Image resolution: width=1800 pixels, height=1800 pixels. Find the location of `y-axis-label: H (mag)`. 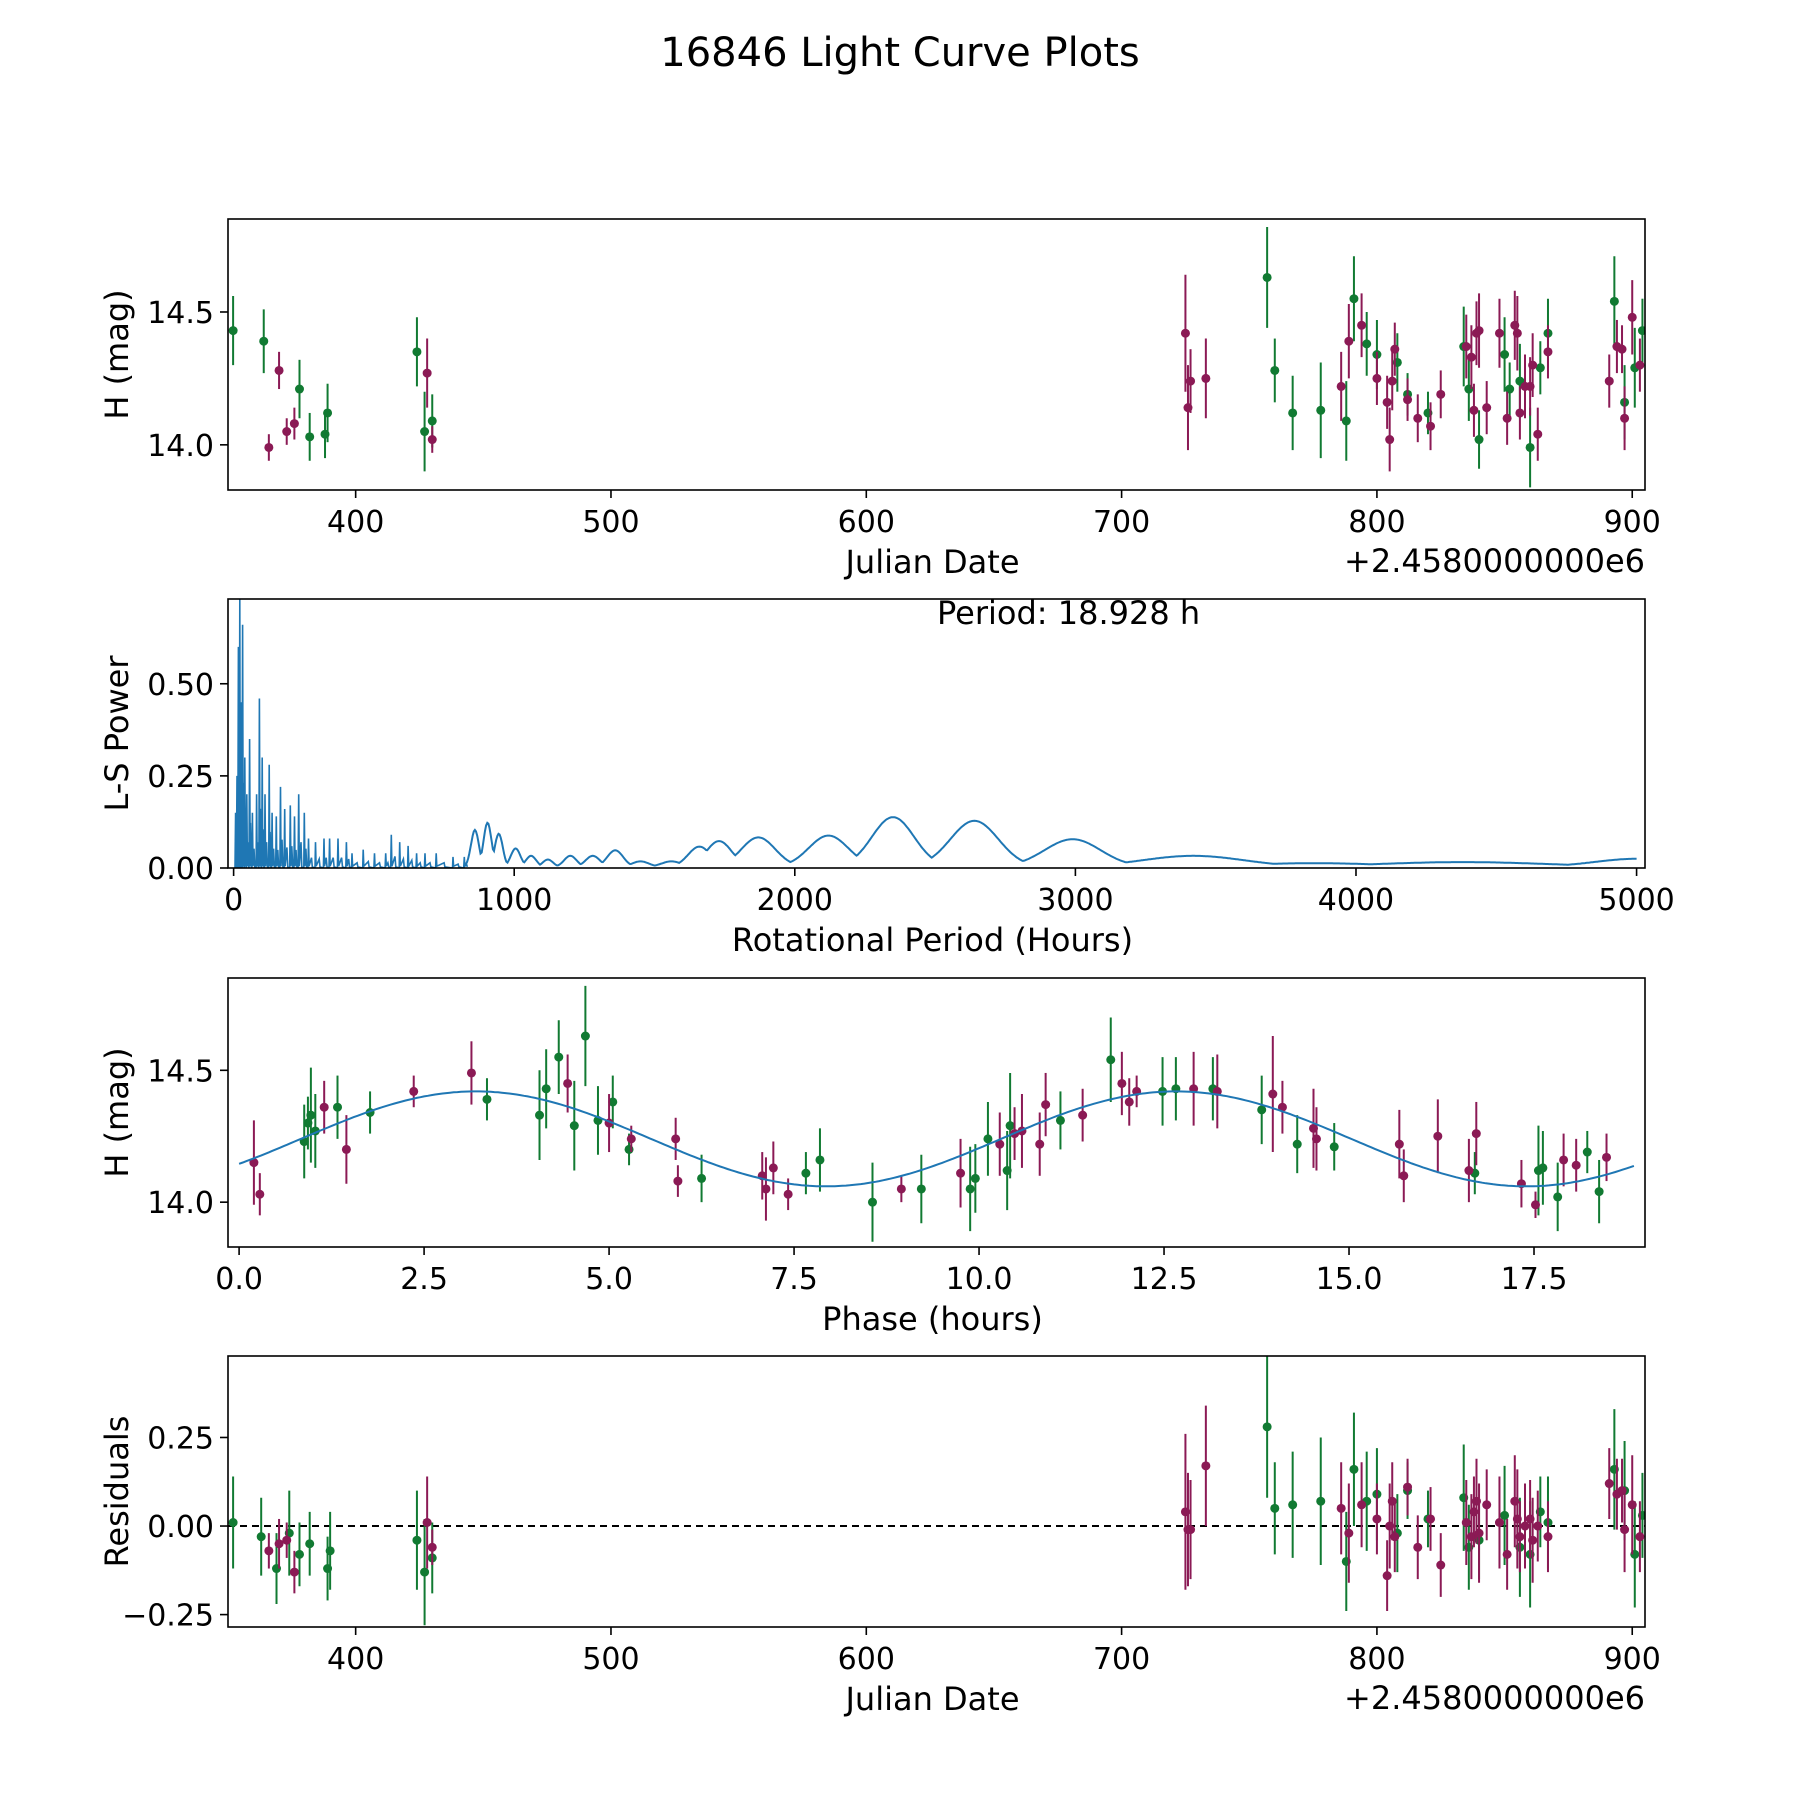

y-axis-label: H (mag) is located at coordinates (117, 1112).